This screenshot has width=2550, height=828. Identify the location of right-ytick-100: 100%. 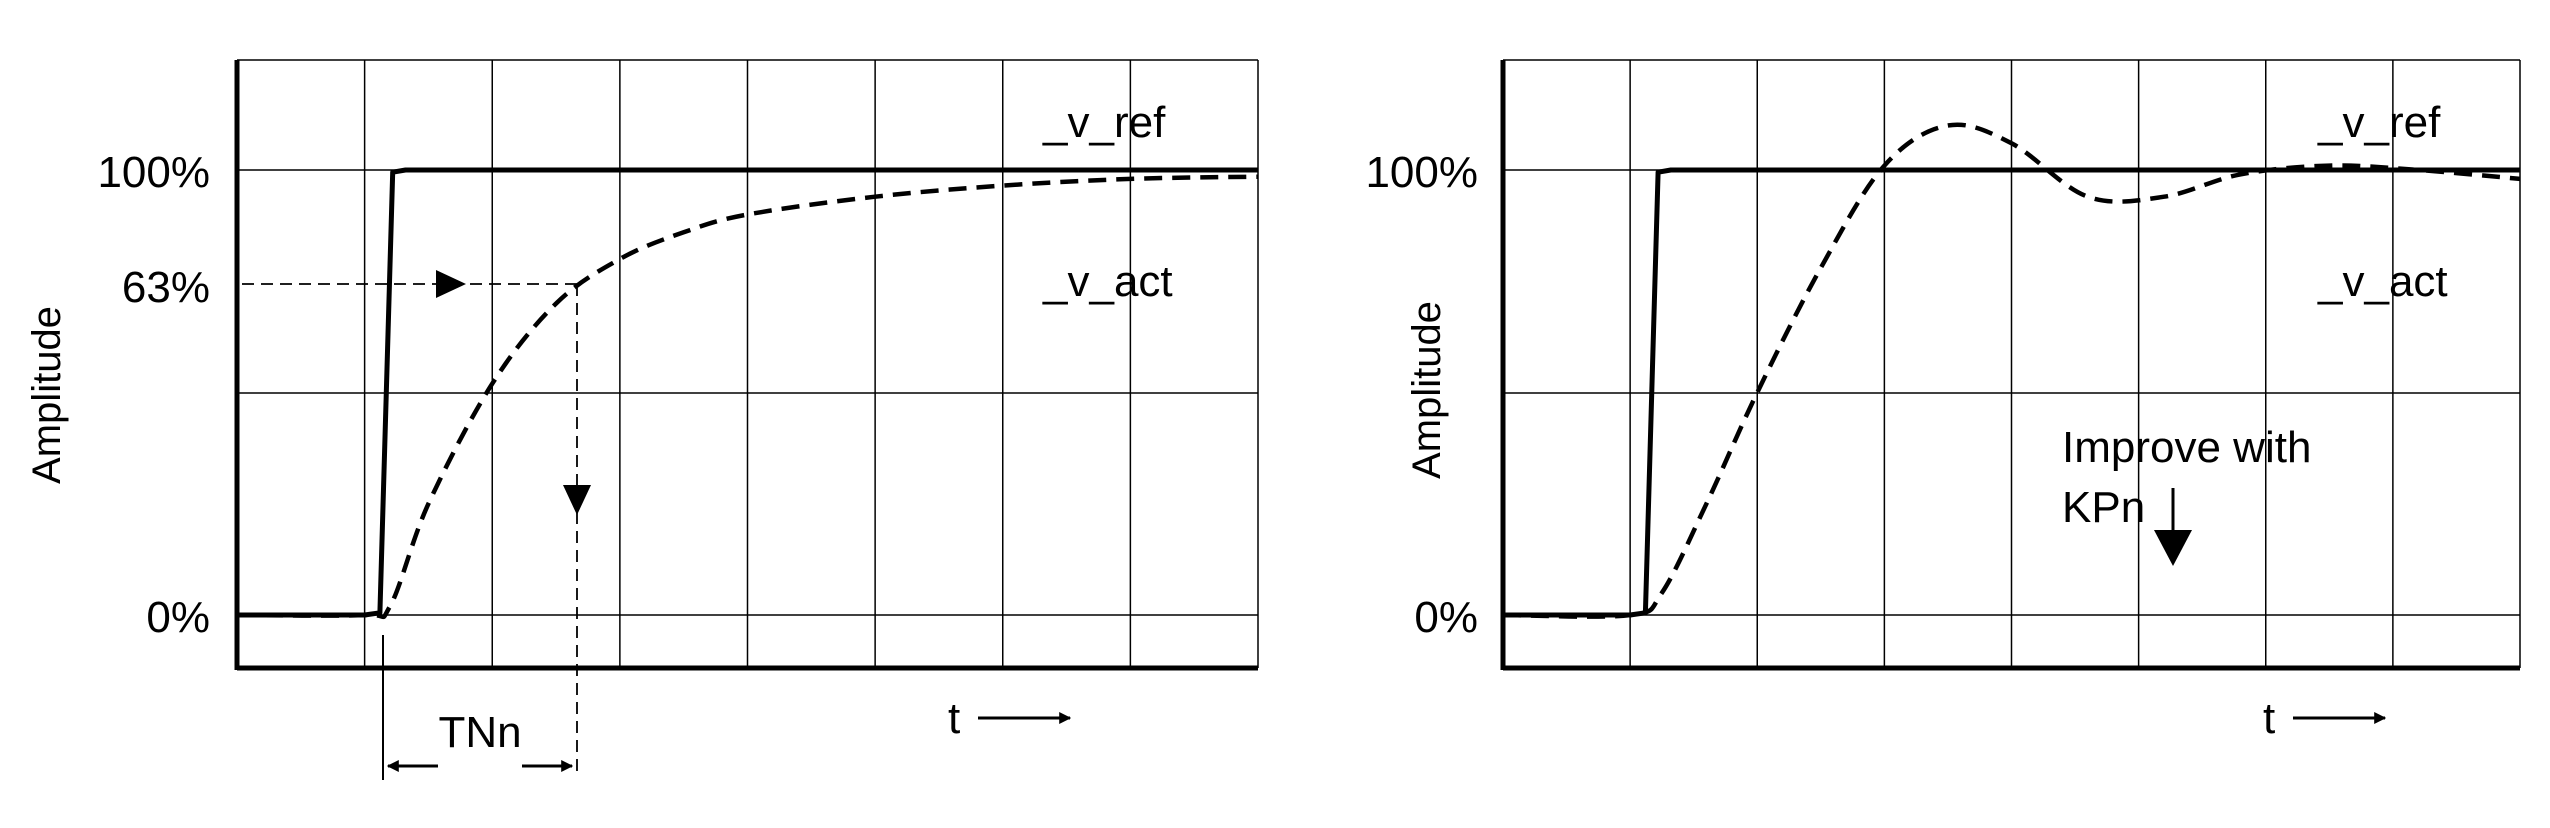
(1421, 172).